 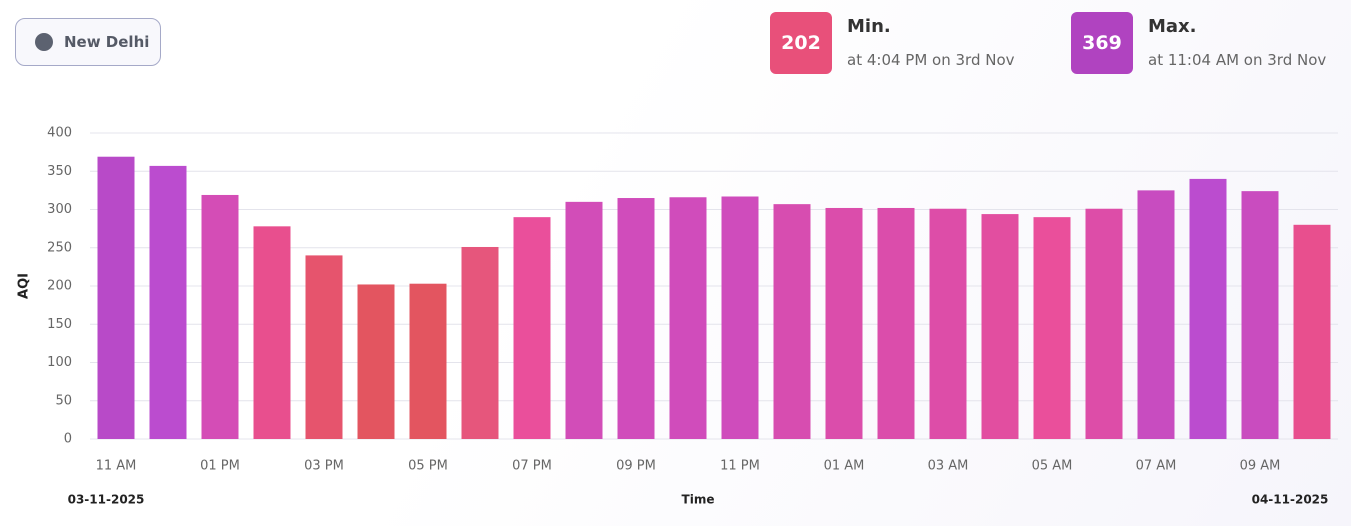 What do you see at coordinates (59, 171) in the screenshot?
I see `y-tick-label: 350` at bounding box center [59, 171].